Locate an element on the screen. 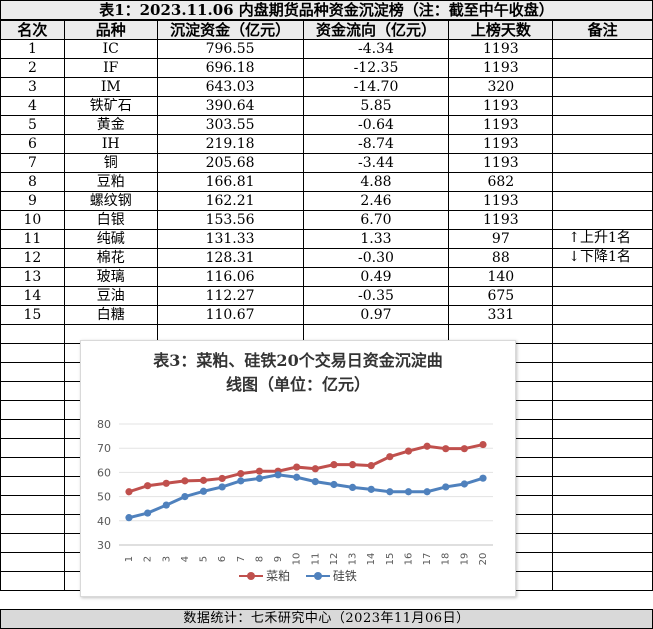 Image resolution: width=653 pixels, height=629 pixels. cell-variety: 纯碱 is located at coordinates (110, 239).